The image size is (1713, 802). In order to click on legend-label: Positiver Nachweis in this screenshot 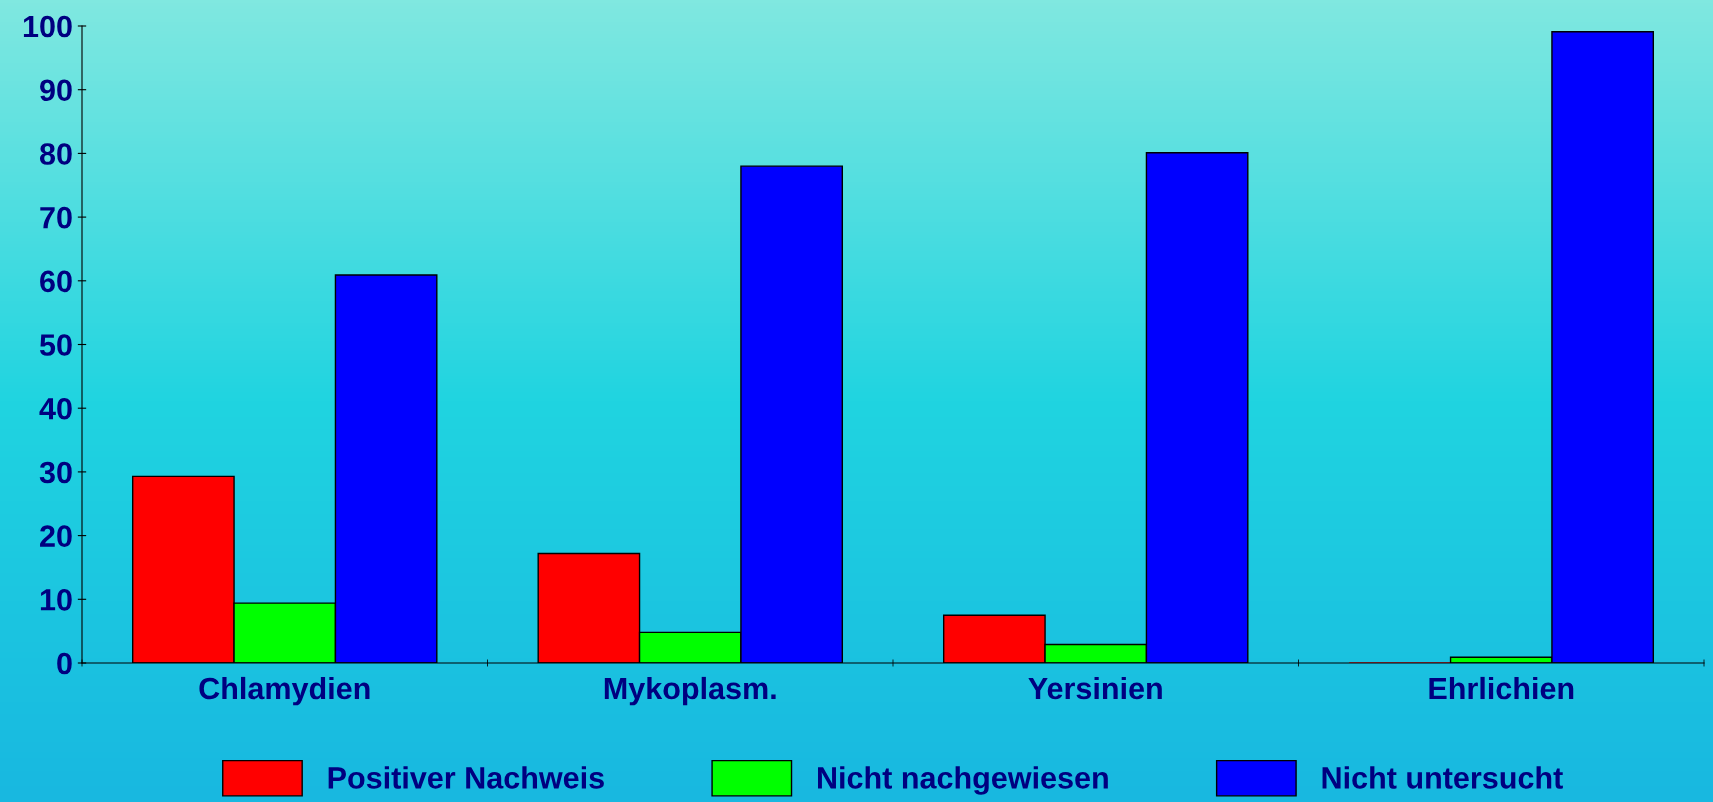, I will do `click(466, 777)`.